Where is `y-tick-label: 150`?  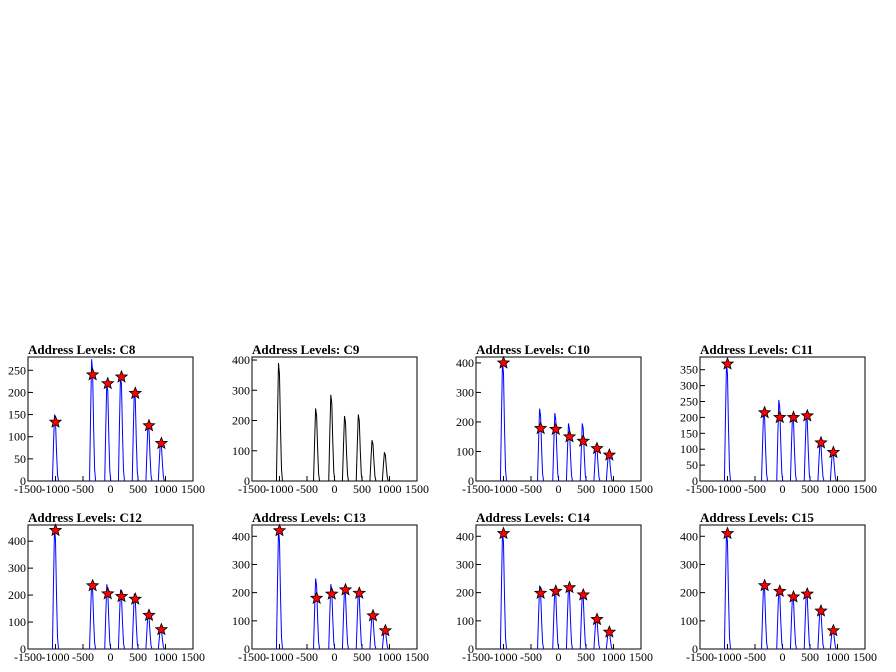
y-tick-label: 150 is located at coordinates (17, 415).